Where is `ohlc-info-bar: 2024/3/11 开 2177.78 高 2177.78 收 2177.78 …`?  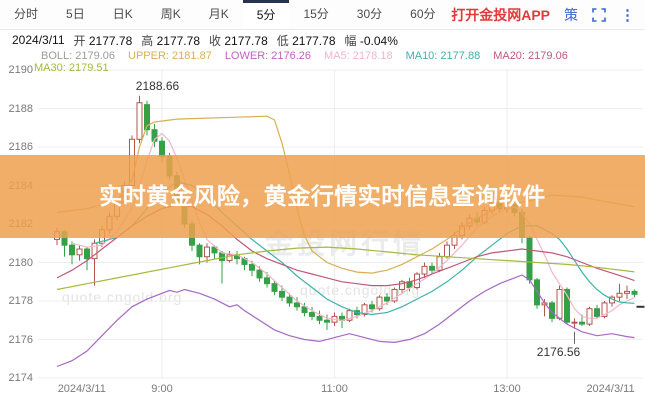
ohlc-info-bar: 2024/3/11 开 2177.78 高 2177.78 收 2177.78 … is located at coordinates (322, 40).